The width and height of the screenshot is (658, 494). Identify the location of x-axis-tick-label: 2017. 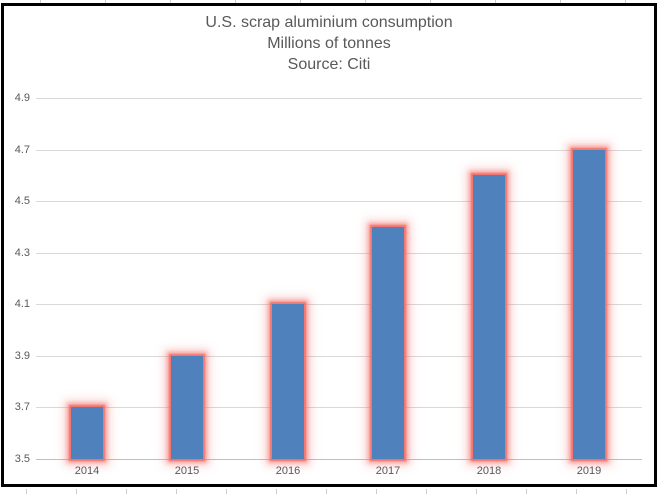
(388, 471).